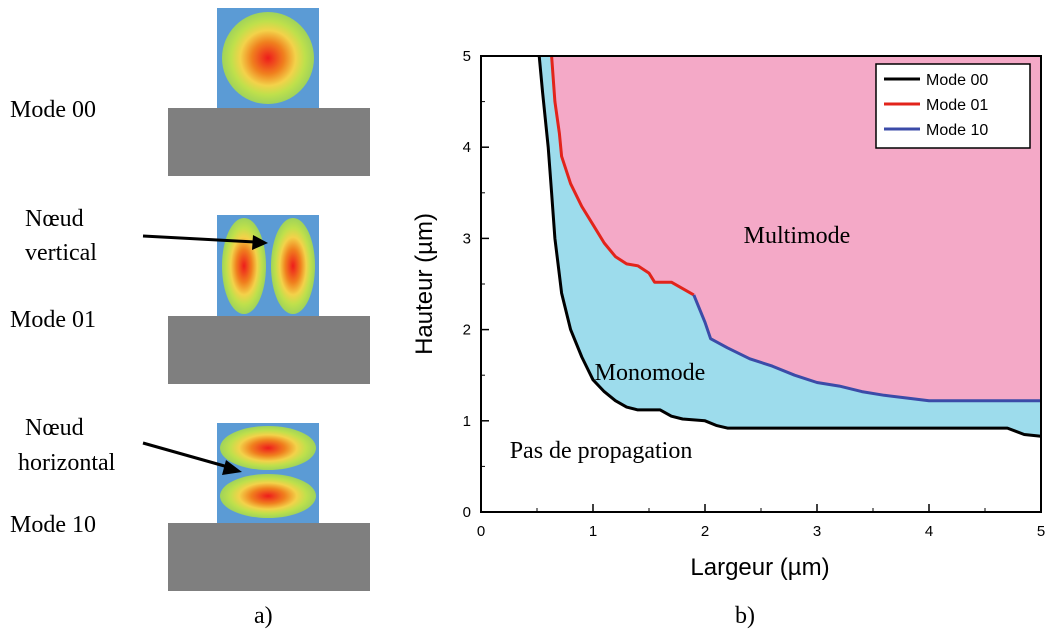  What do you see at coordinates (1041, 531) in the screenshot?
I see `x-tick-label: 5` at bounding box center [1041, 531].